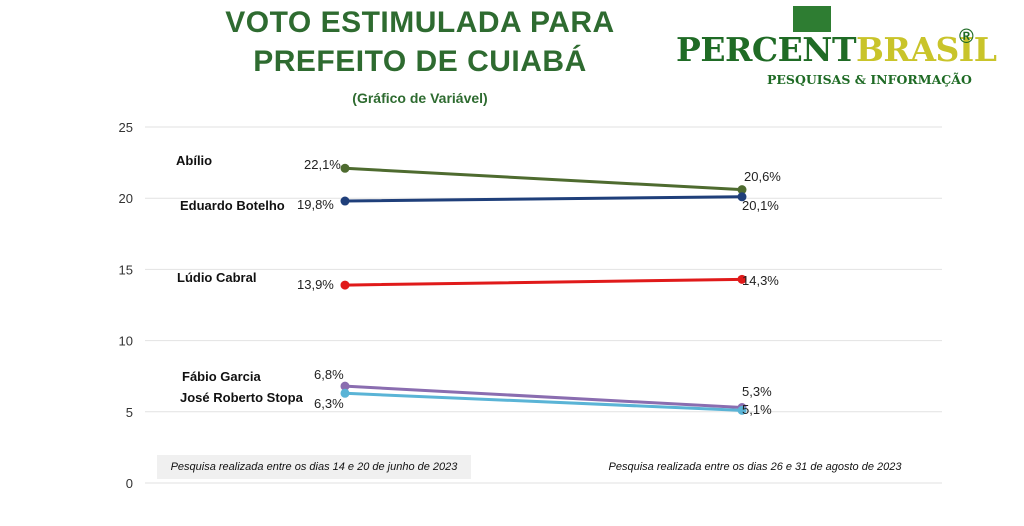  I want to click on data-label-4-0: 6,3%, so click(329, 403).